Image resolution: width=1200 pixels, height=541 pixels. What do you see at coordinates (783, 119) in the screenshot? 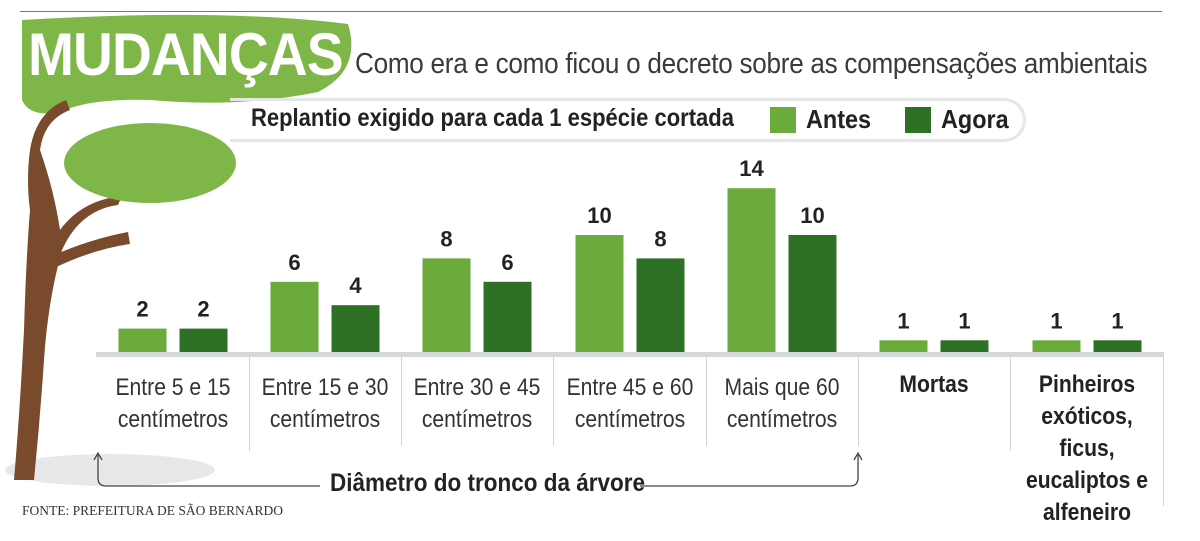
I see `legend-swatch-antes` at bounding box center [783, 119].